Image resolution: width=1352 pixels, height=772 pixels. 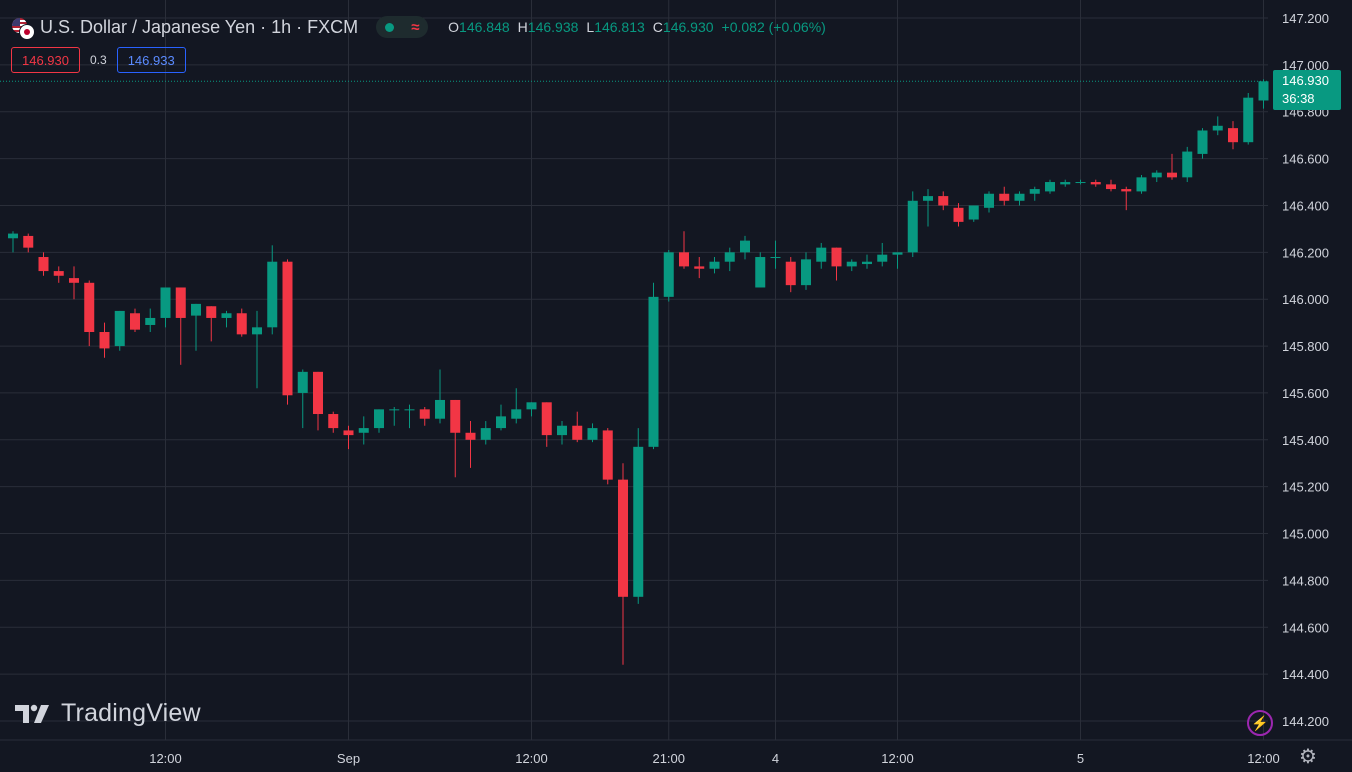 What do you see at coordinates (1305, 65) in the screenshot?
I see `price-tick-label: 147.000` at bounding box center [1305, 65].